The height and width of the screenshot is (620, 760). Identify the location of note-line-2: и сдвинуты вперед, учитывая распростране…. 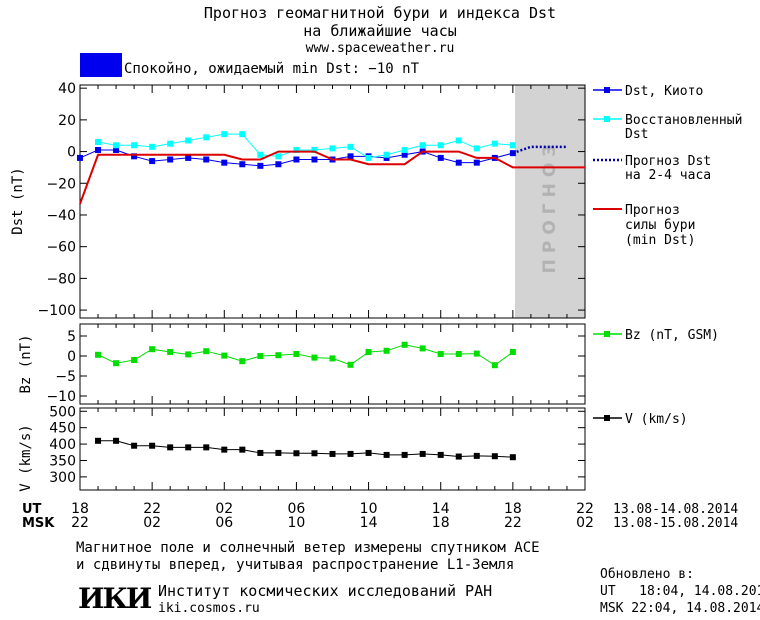
(295, 565).